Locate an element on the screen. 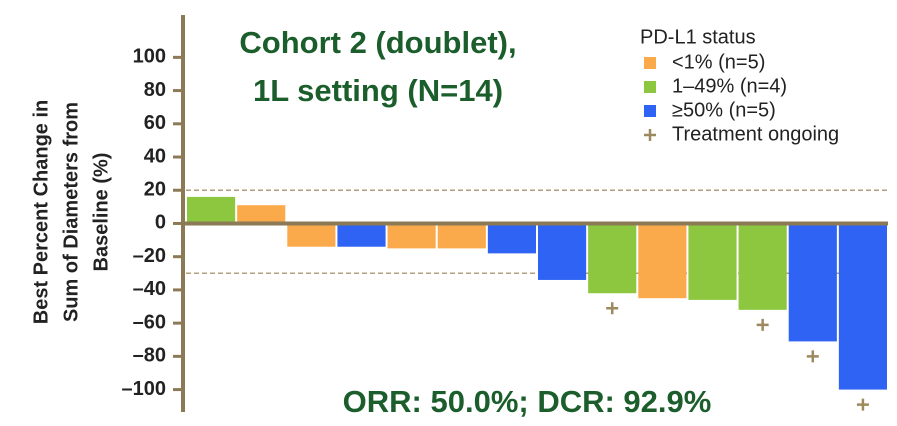 This screenshot has height=426, width=897. y-axis-label-line: Best Percent Change in is located at coordinates (41, 212).